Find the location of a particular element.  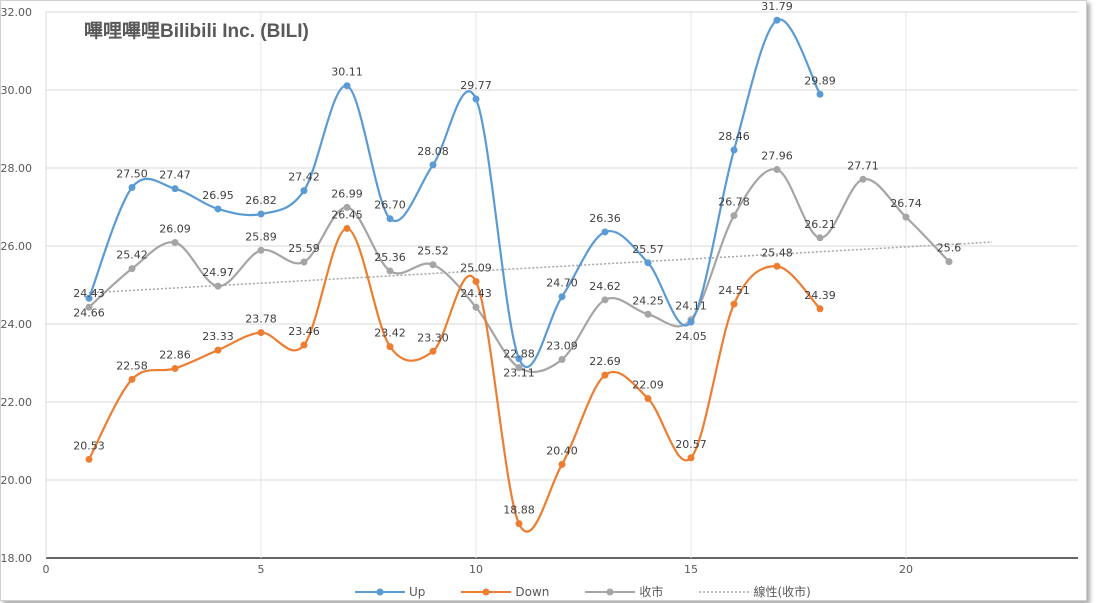

data-label: 24.97 is located at coordinates (218, 272).